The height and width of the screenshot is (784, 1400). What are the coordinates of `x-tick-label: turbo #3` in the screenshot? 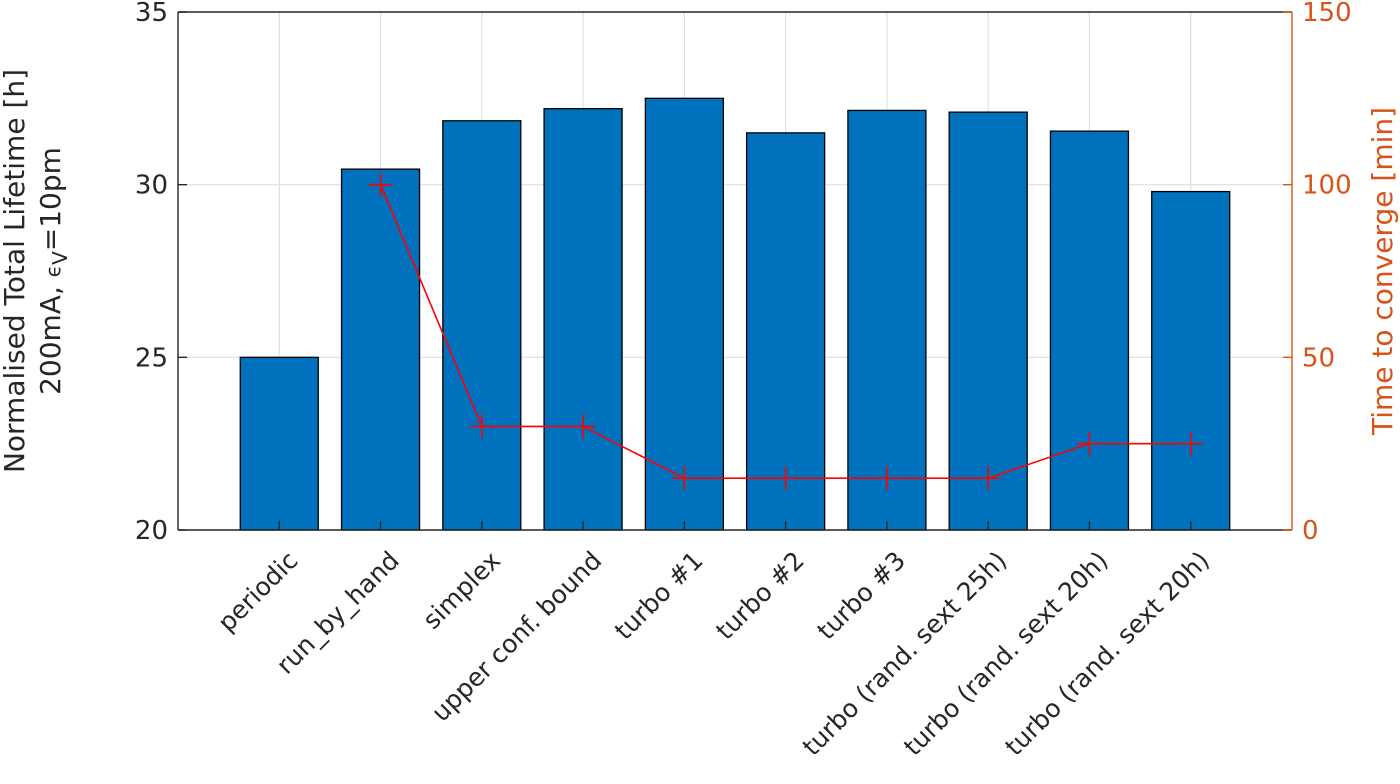 It's located at (862, 596).